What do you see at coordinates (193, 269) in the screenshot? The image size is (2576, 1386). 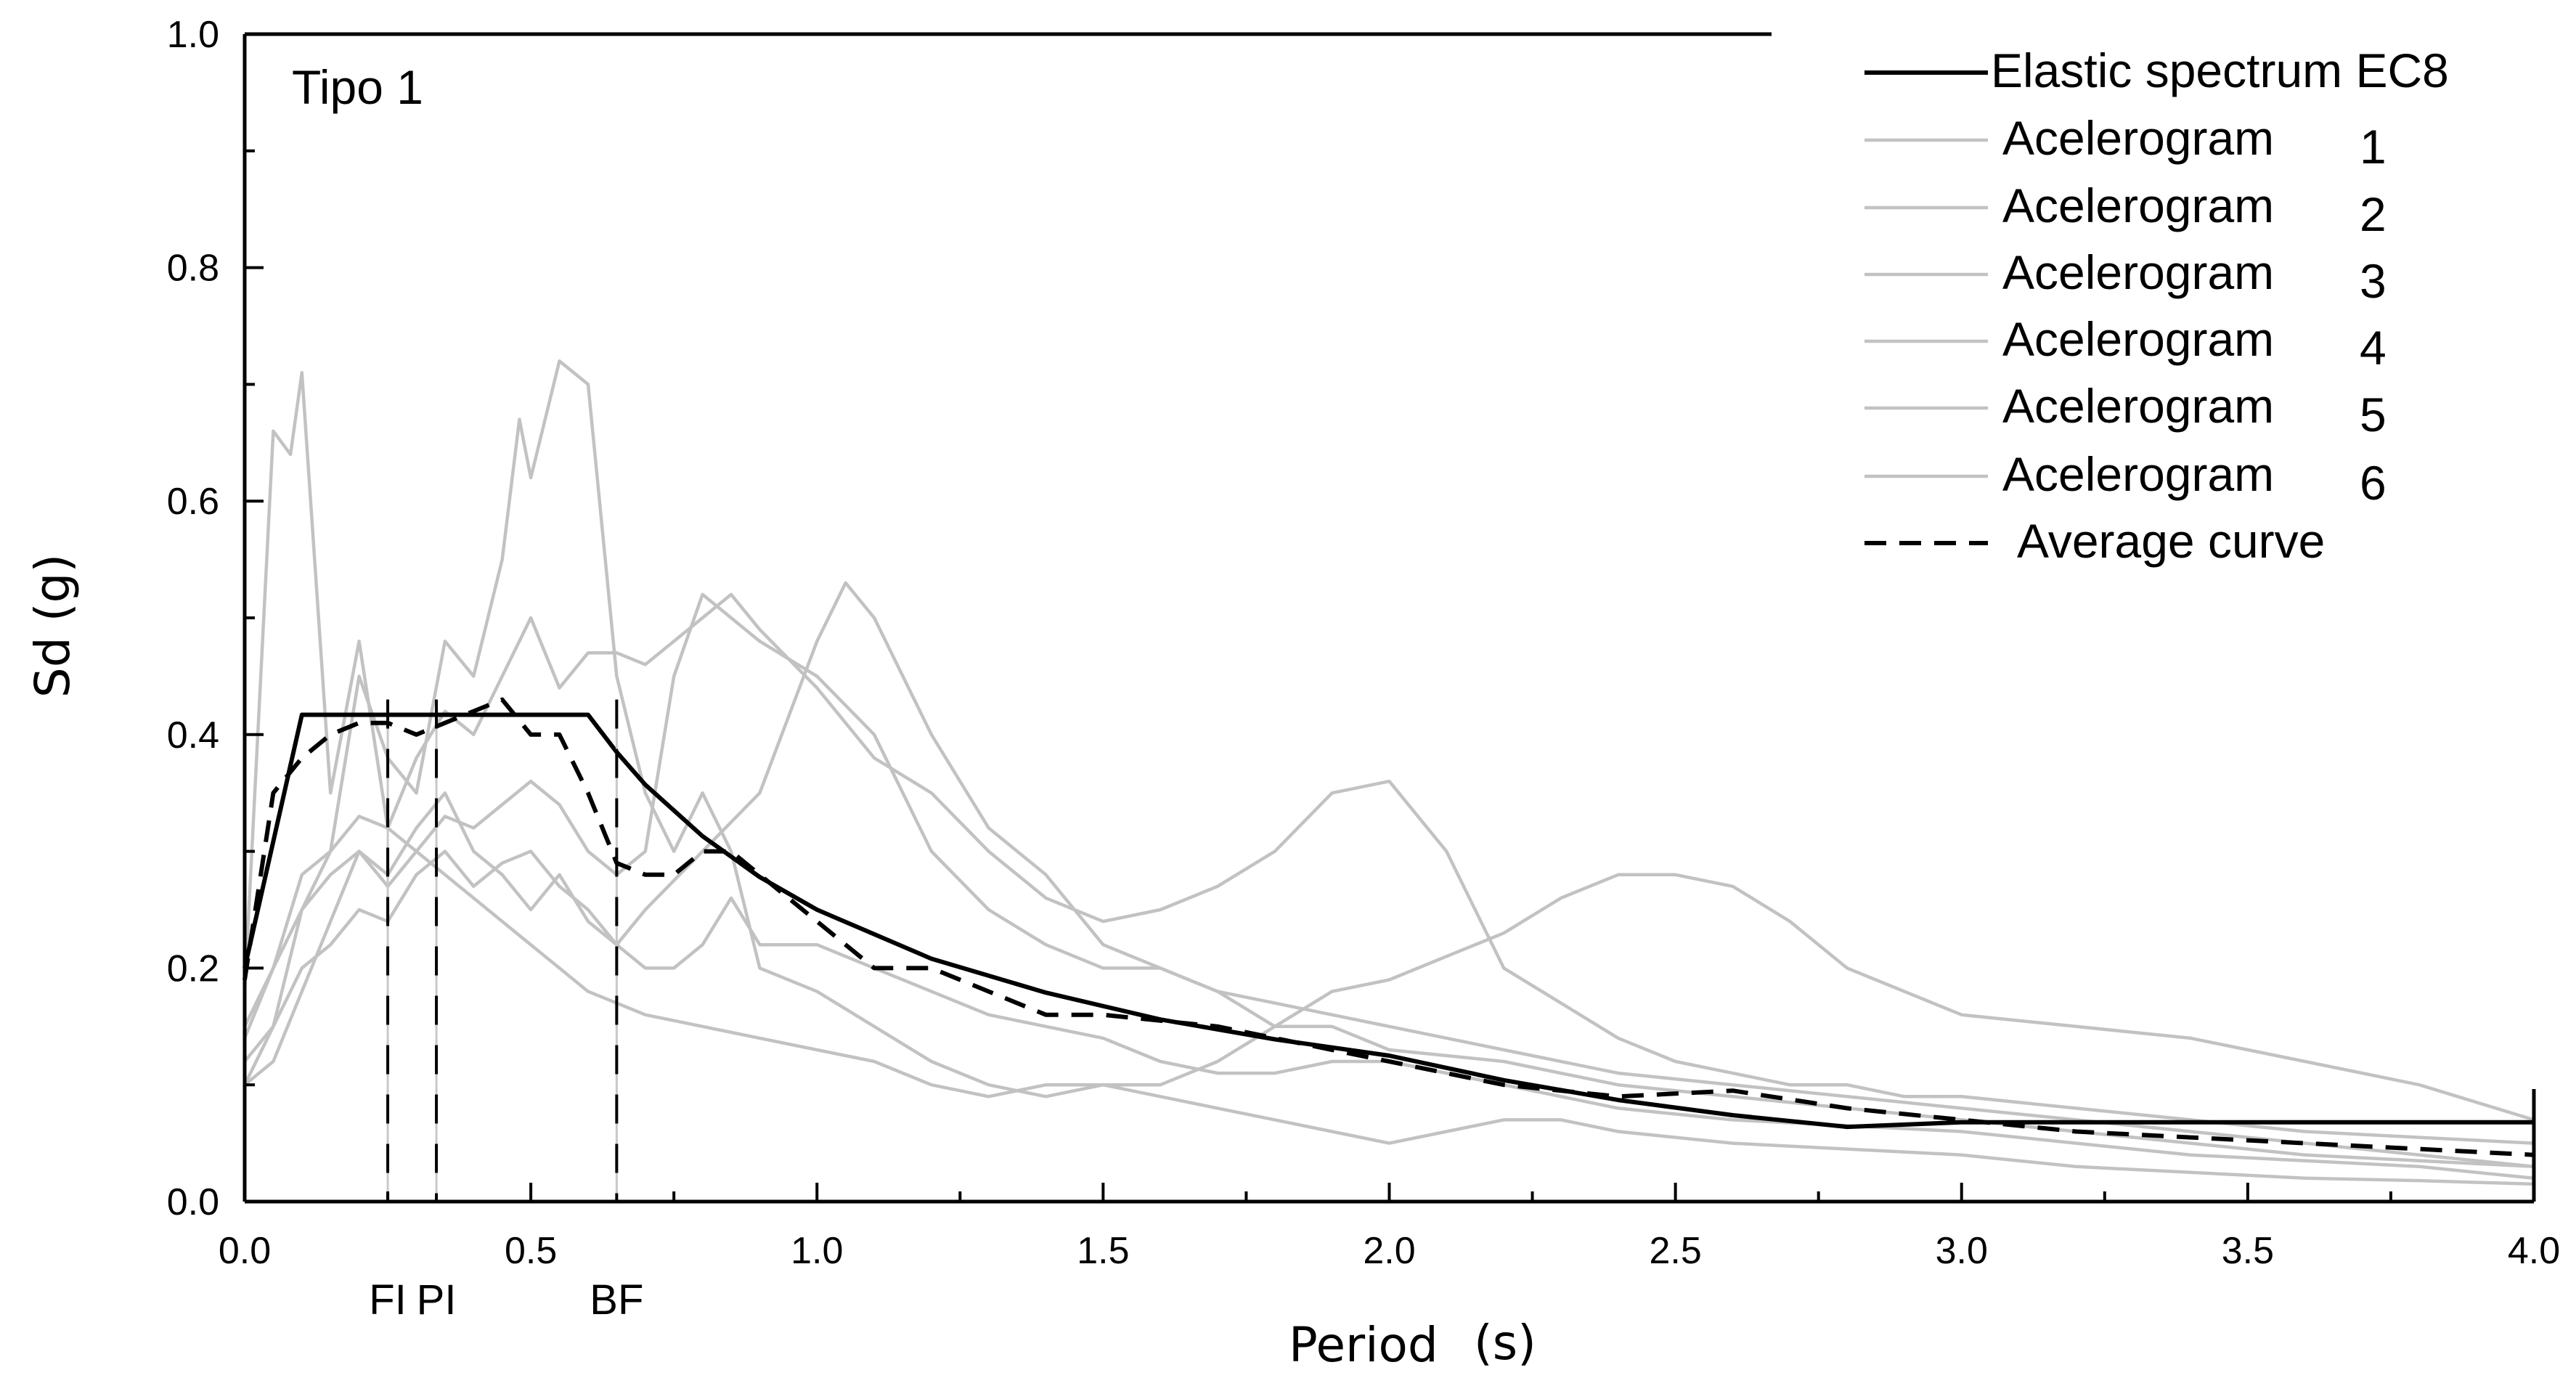 I see `y-tick-label: 0.8` at bounding box center [193, 269].